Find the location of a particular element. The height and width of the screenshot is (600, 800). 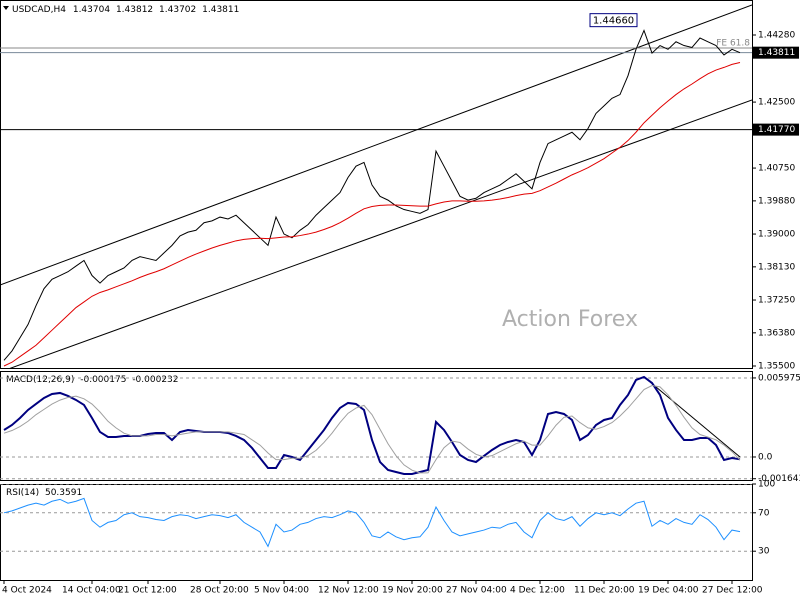

collapse-icon is located at coordinates (6, 8).